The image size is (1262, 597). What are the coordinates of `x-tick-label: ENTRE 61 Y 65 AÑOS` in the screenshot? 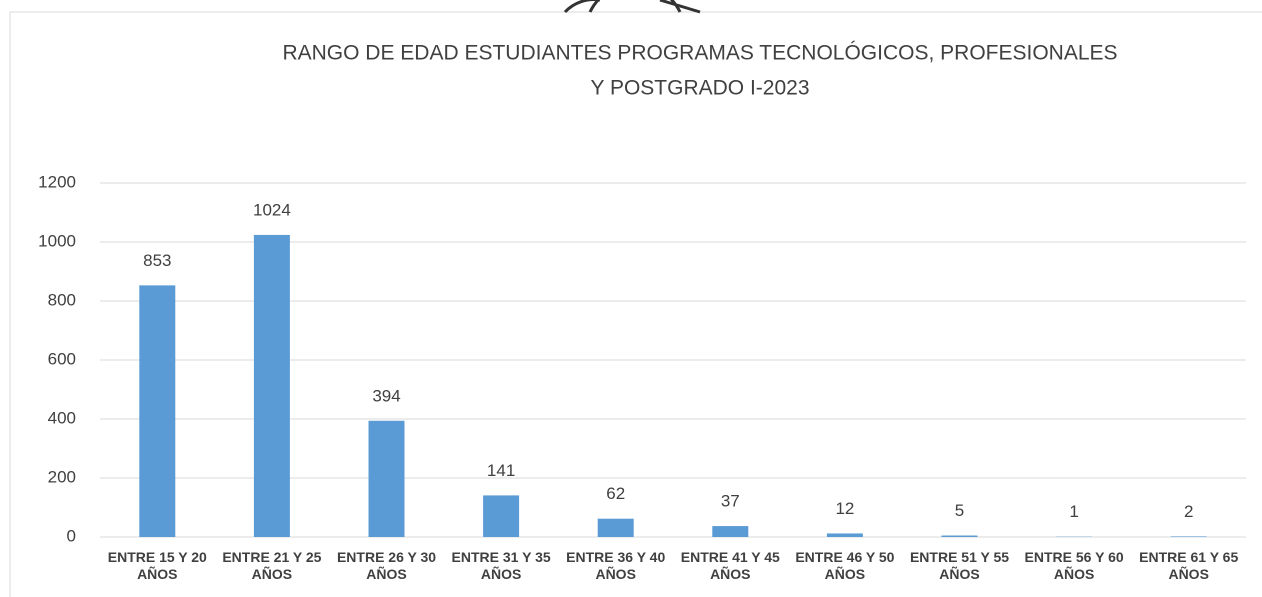 It's located at (1189, 565).